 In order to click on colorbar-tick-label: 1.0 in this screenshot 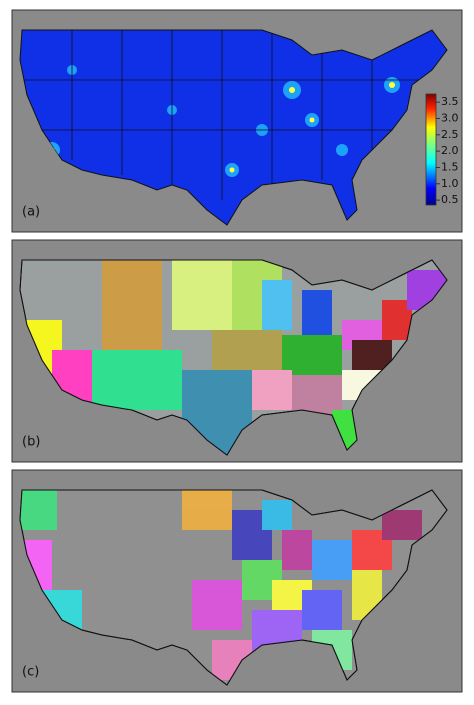, I will do `click(450, 183)`.